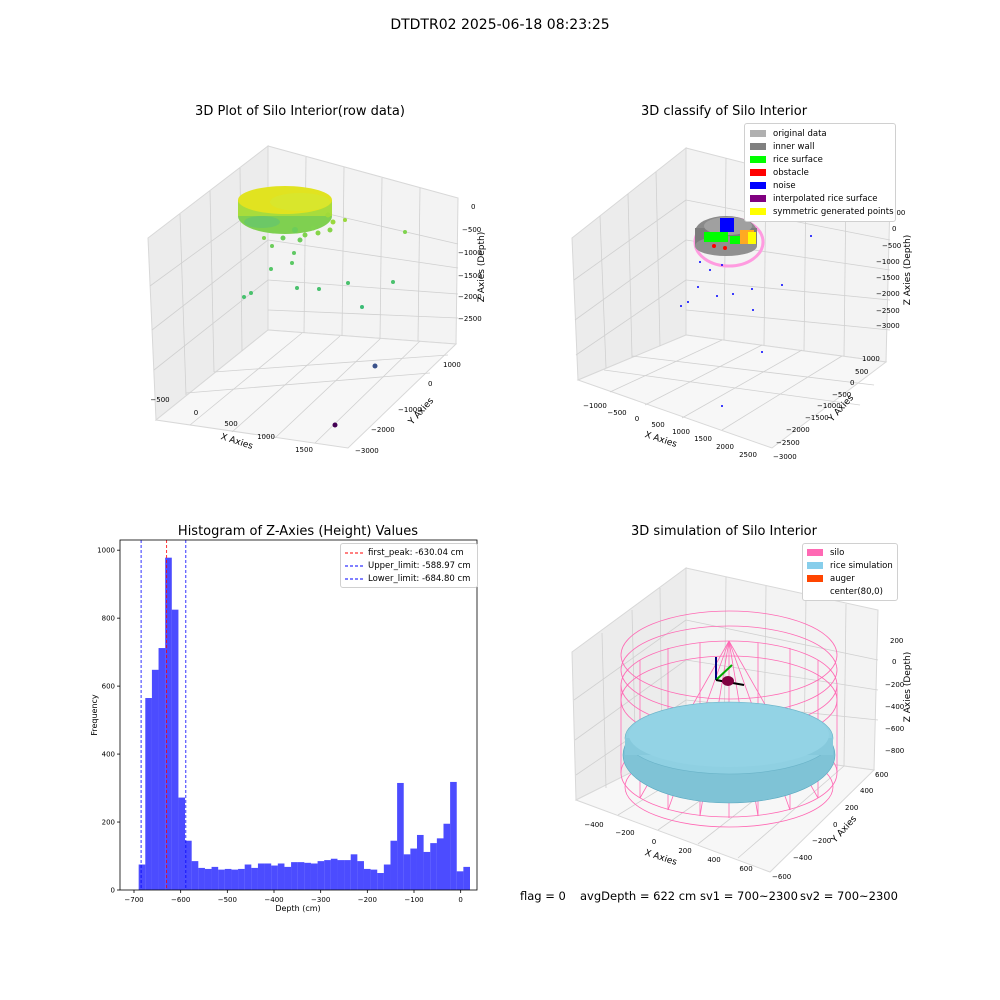  What do you see at coordinates (842, 578) in the screenshot?
I see `legend-label: auger` at bounding box center [842, 578].